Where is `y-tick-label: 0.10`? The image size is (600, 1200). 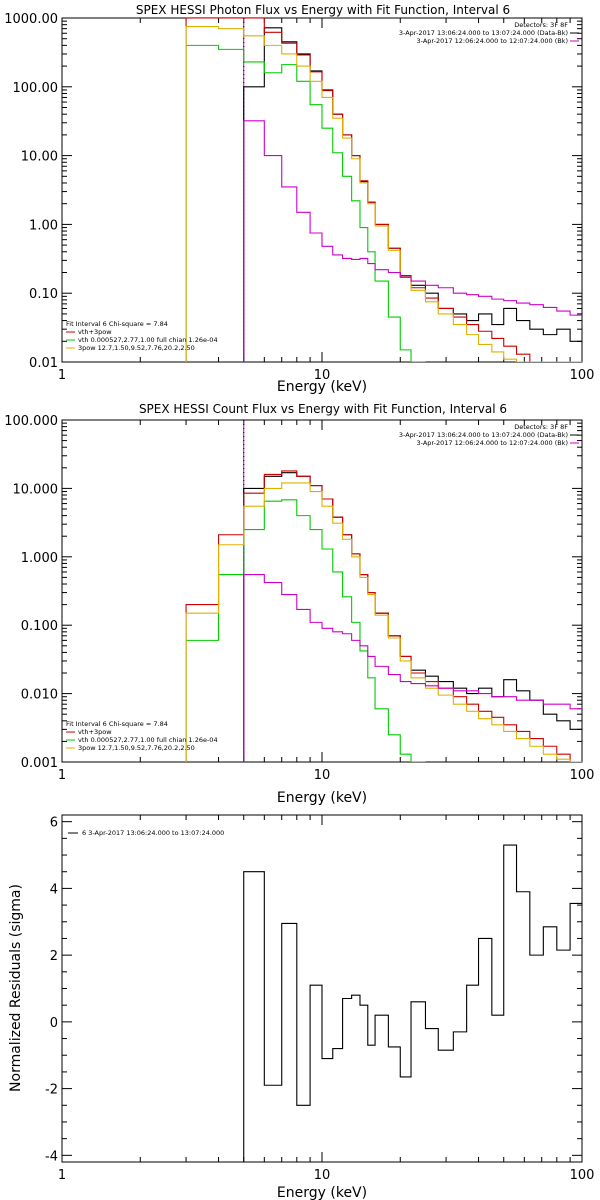
y-tick-label: 0.10 is located at coordinates (43, 294).